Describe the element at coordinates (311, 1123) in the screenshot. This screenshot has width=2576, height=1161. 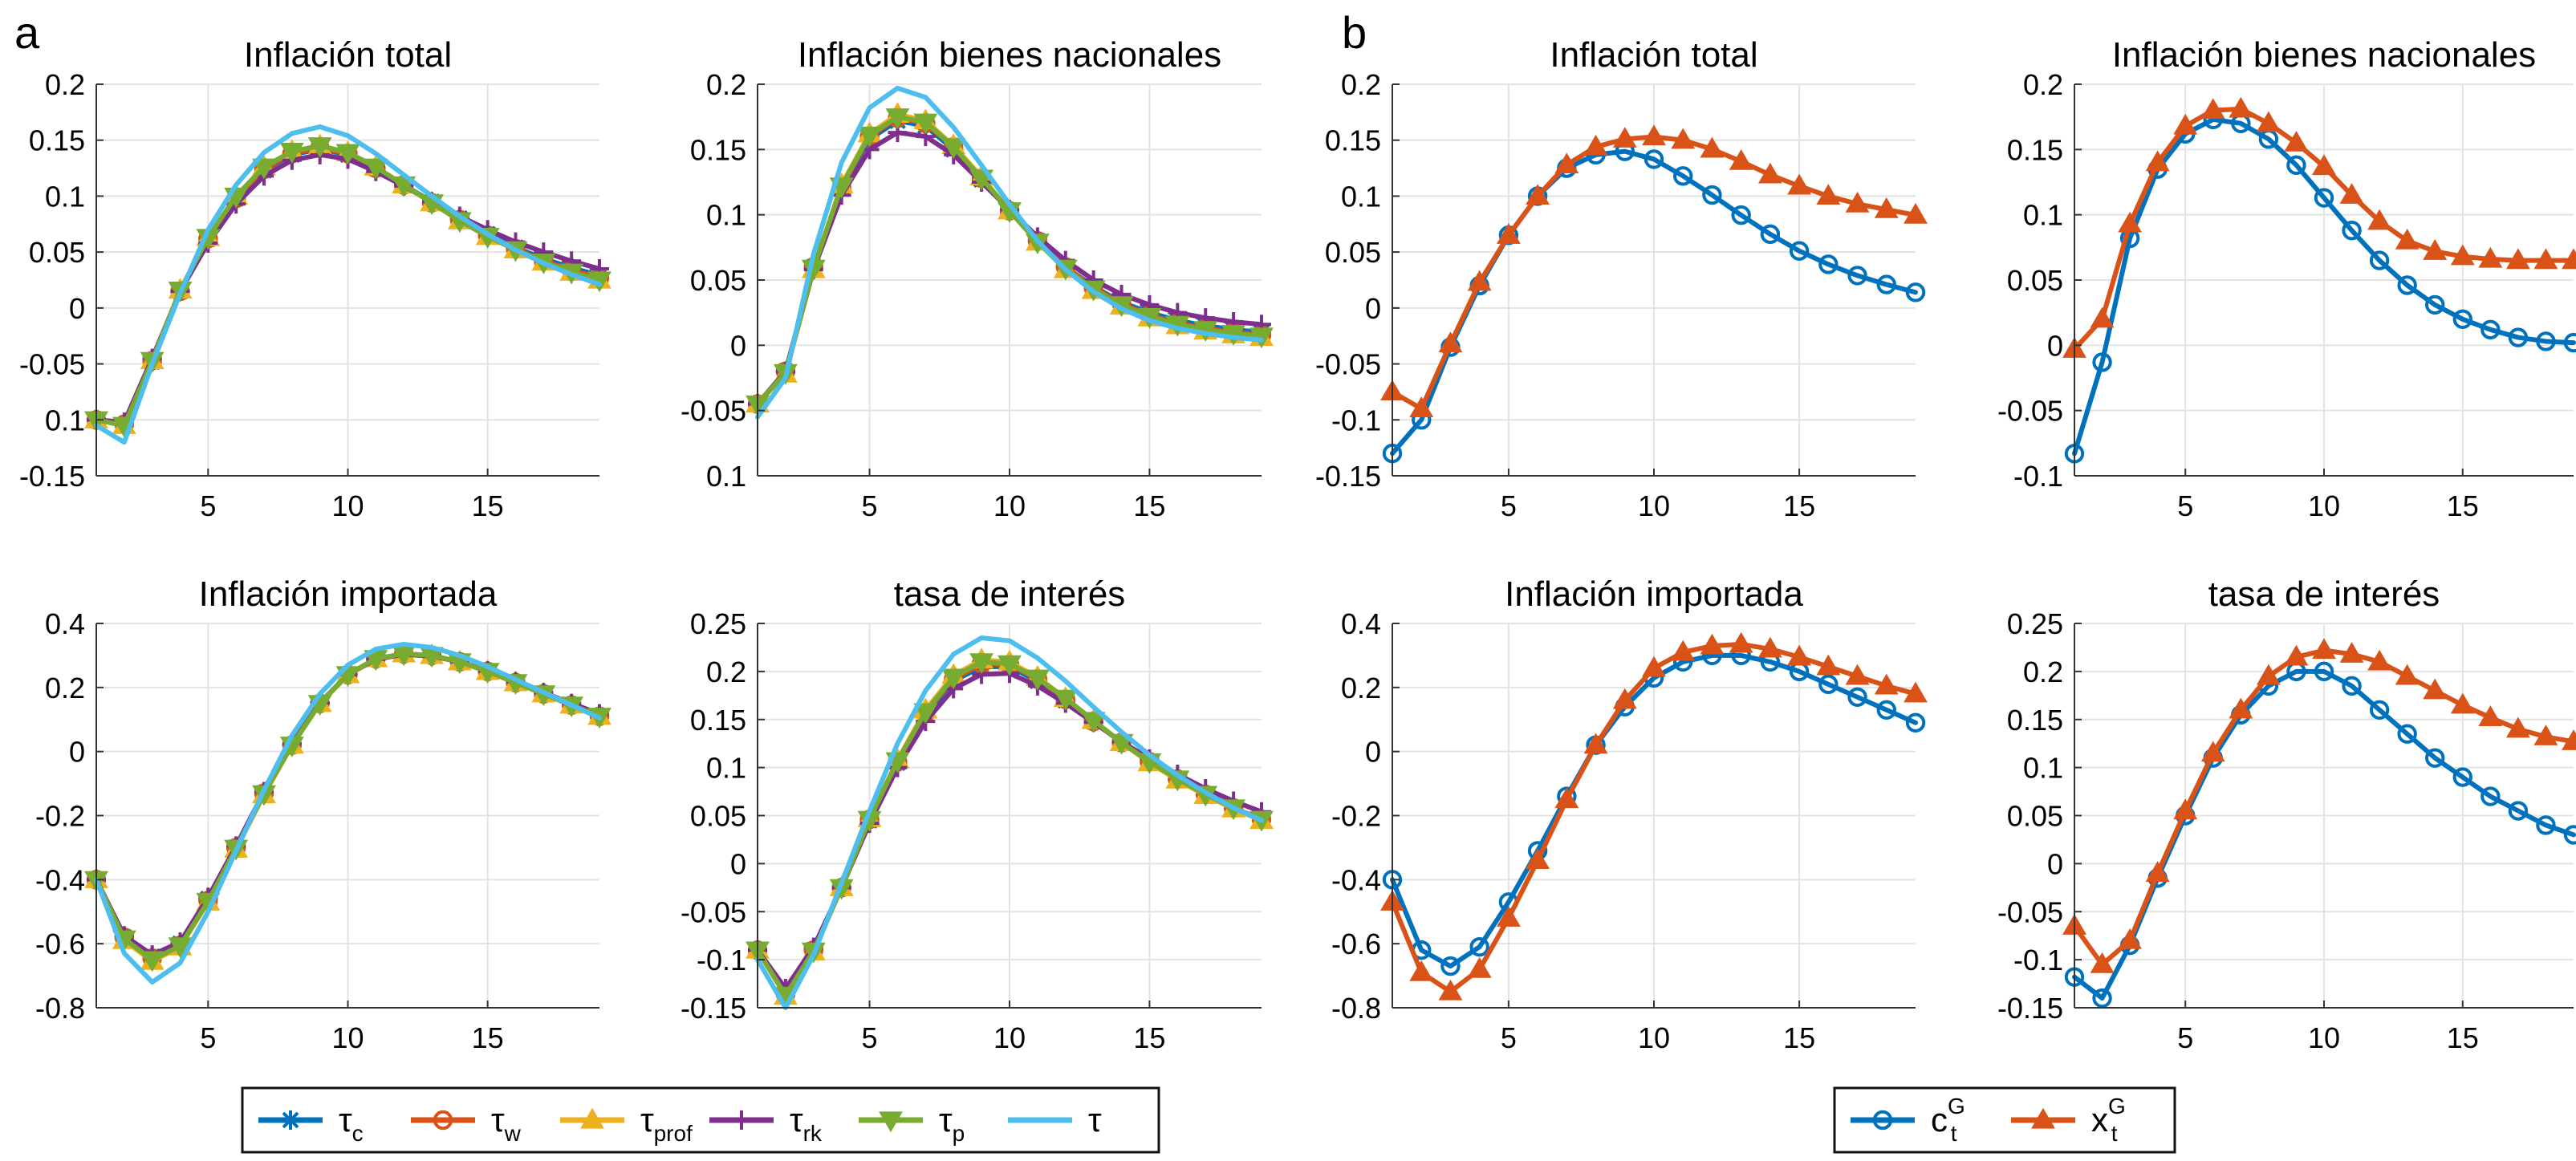
I see `legend-entry: τc` at that location.